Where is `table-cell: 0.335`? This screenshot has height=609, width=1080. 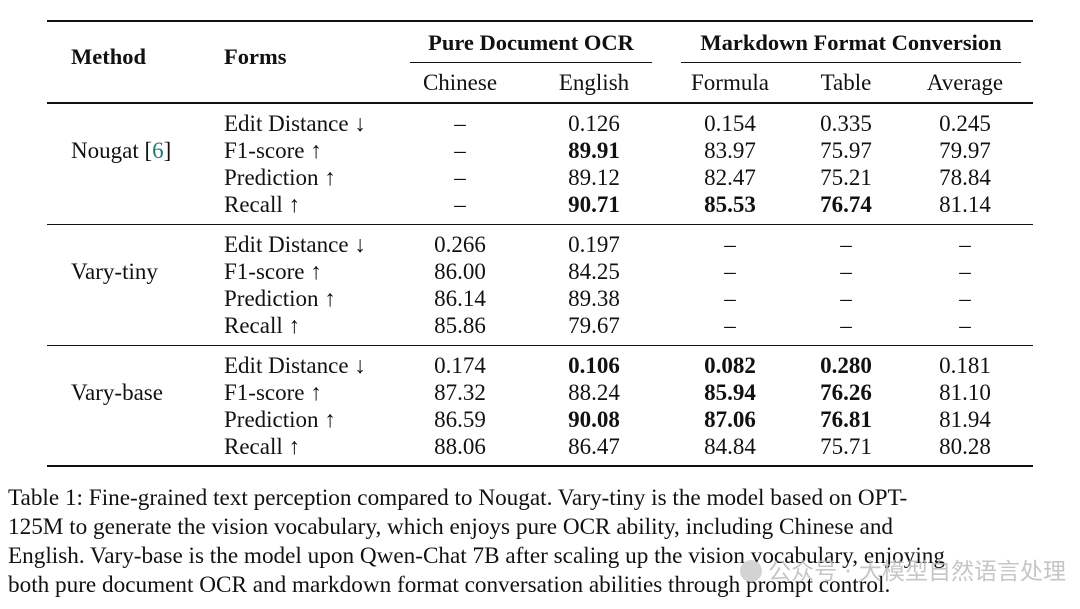 table-cell: 0.335 is located at coordinates (846, 123).